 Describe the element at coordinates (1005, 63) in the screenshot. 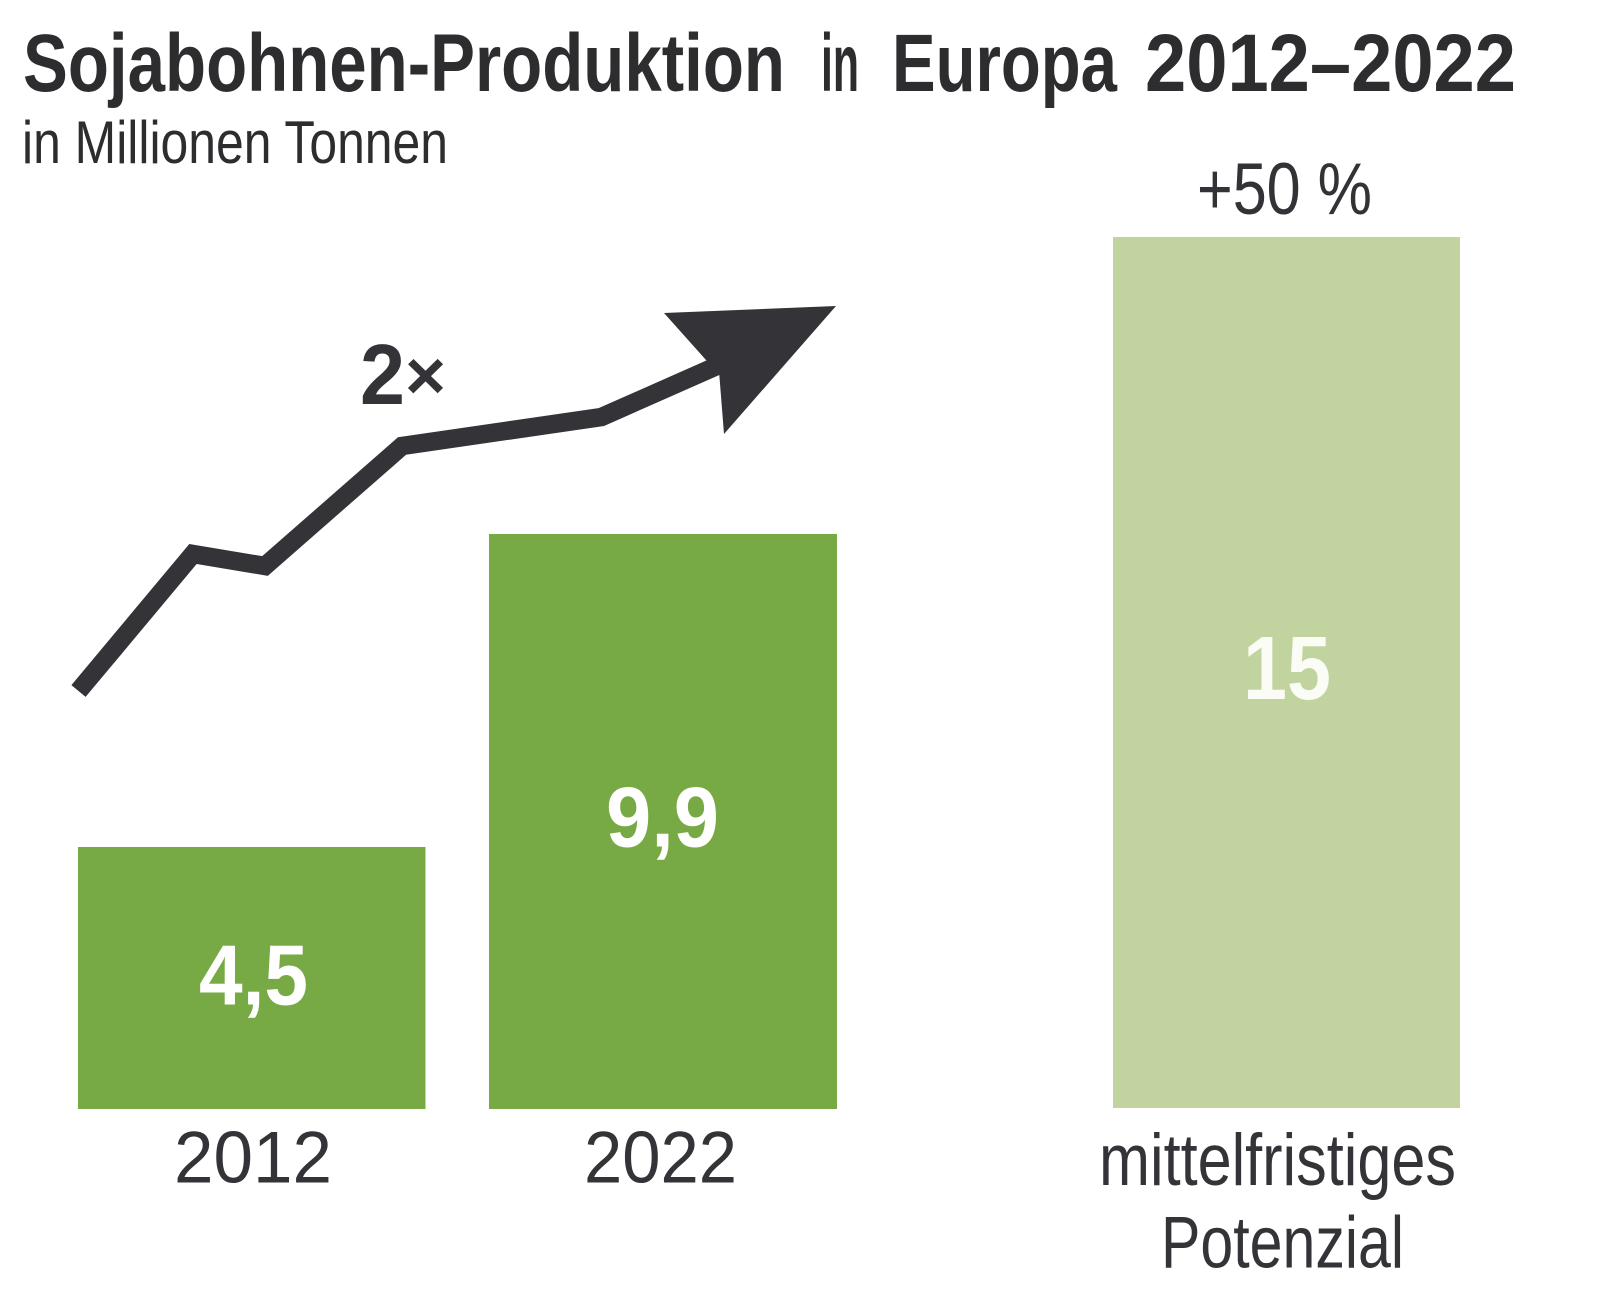

I see `svg-text: Europa` at that location.